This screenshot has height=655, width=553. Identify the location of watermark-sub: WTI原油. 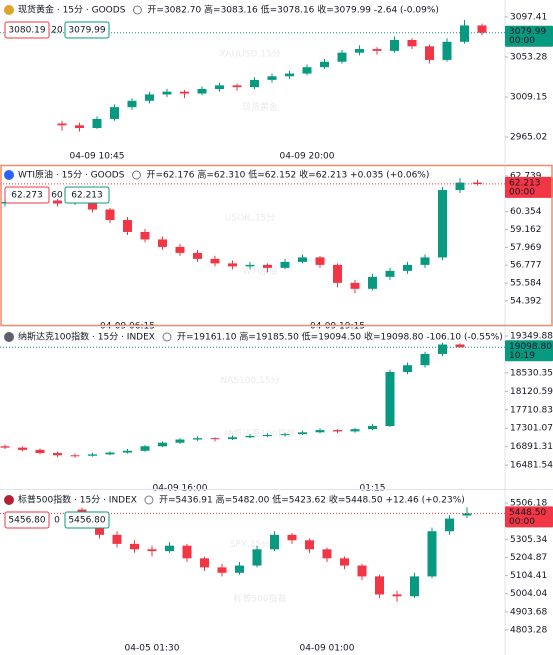
(259, 271).